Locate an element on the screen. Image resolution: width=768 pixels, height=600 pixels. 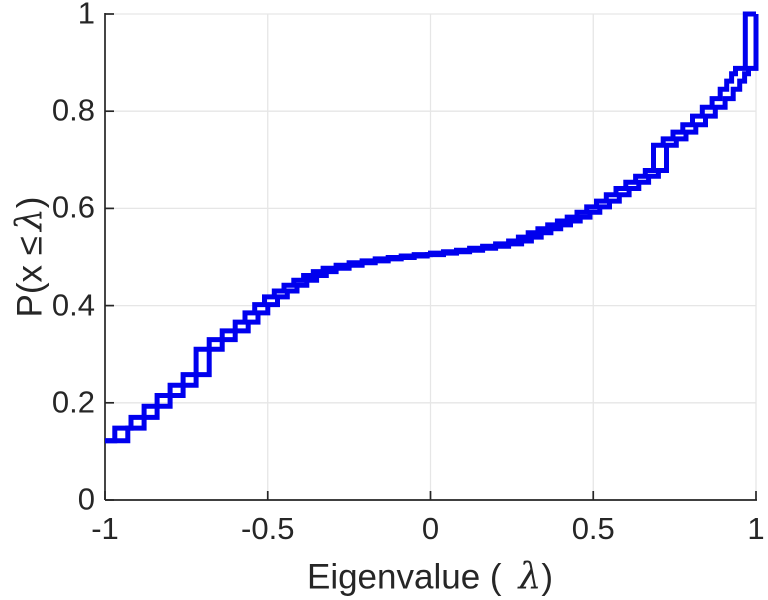
x-axis-label: Eigenvalue ( λ) is located at coordinates (430, 577).